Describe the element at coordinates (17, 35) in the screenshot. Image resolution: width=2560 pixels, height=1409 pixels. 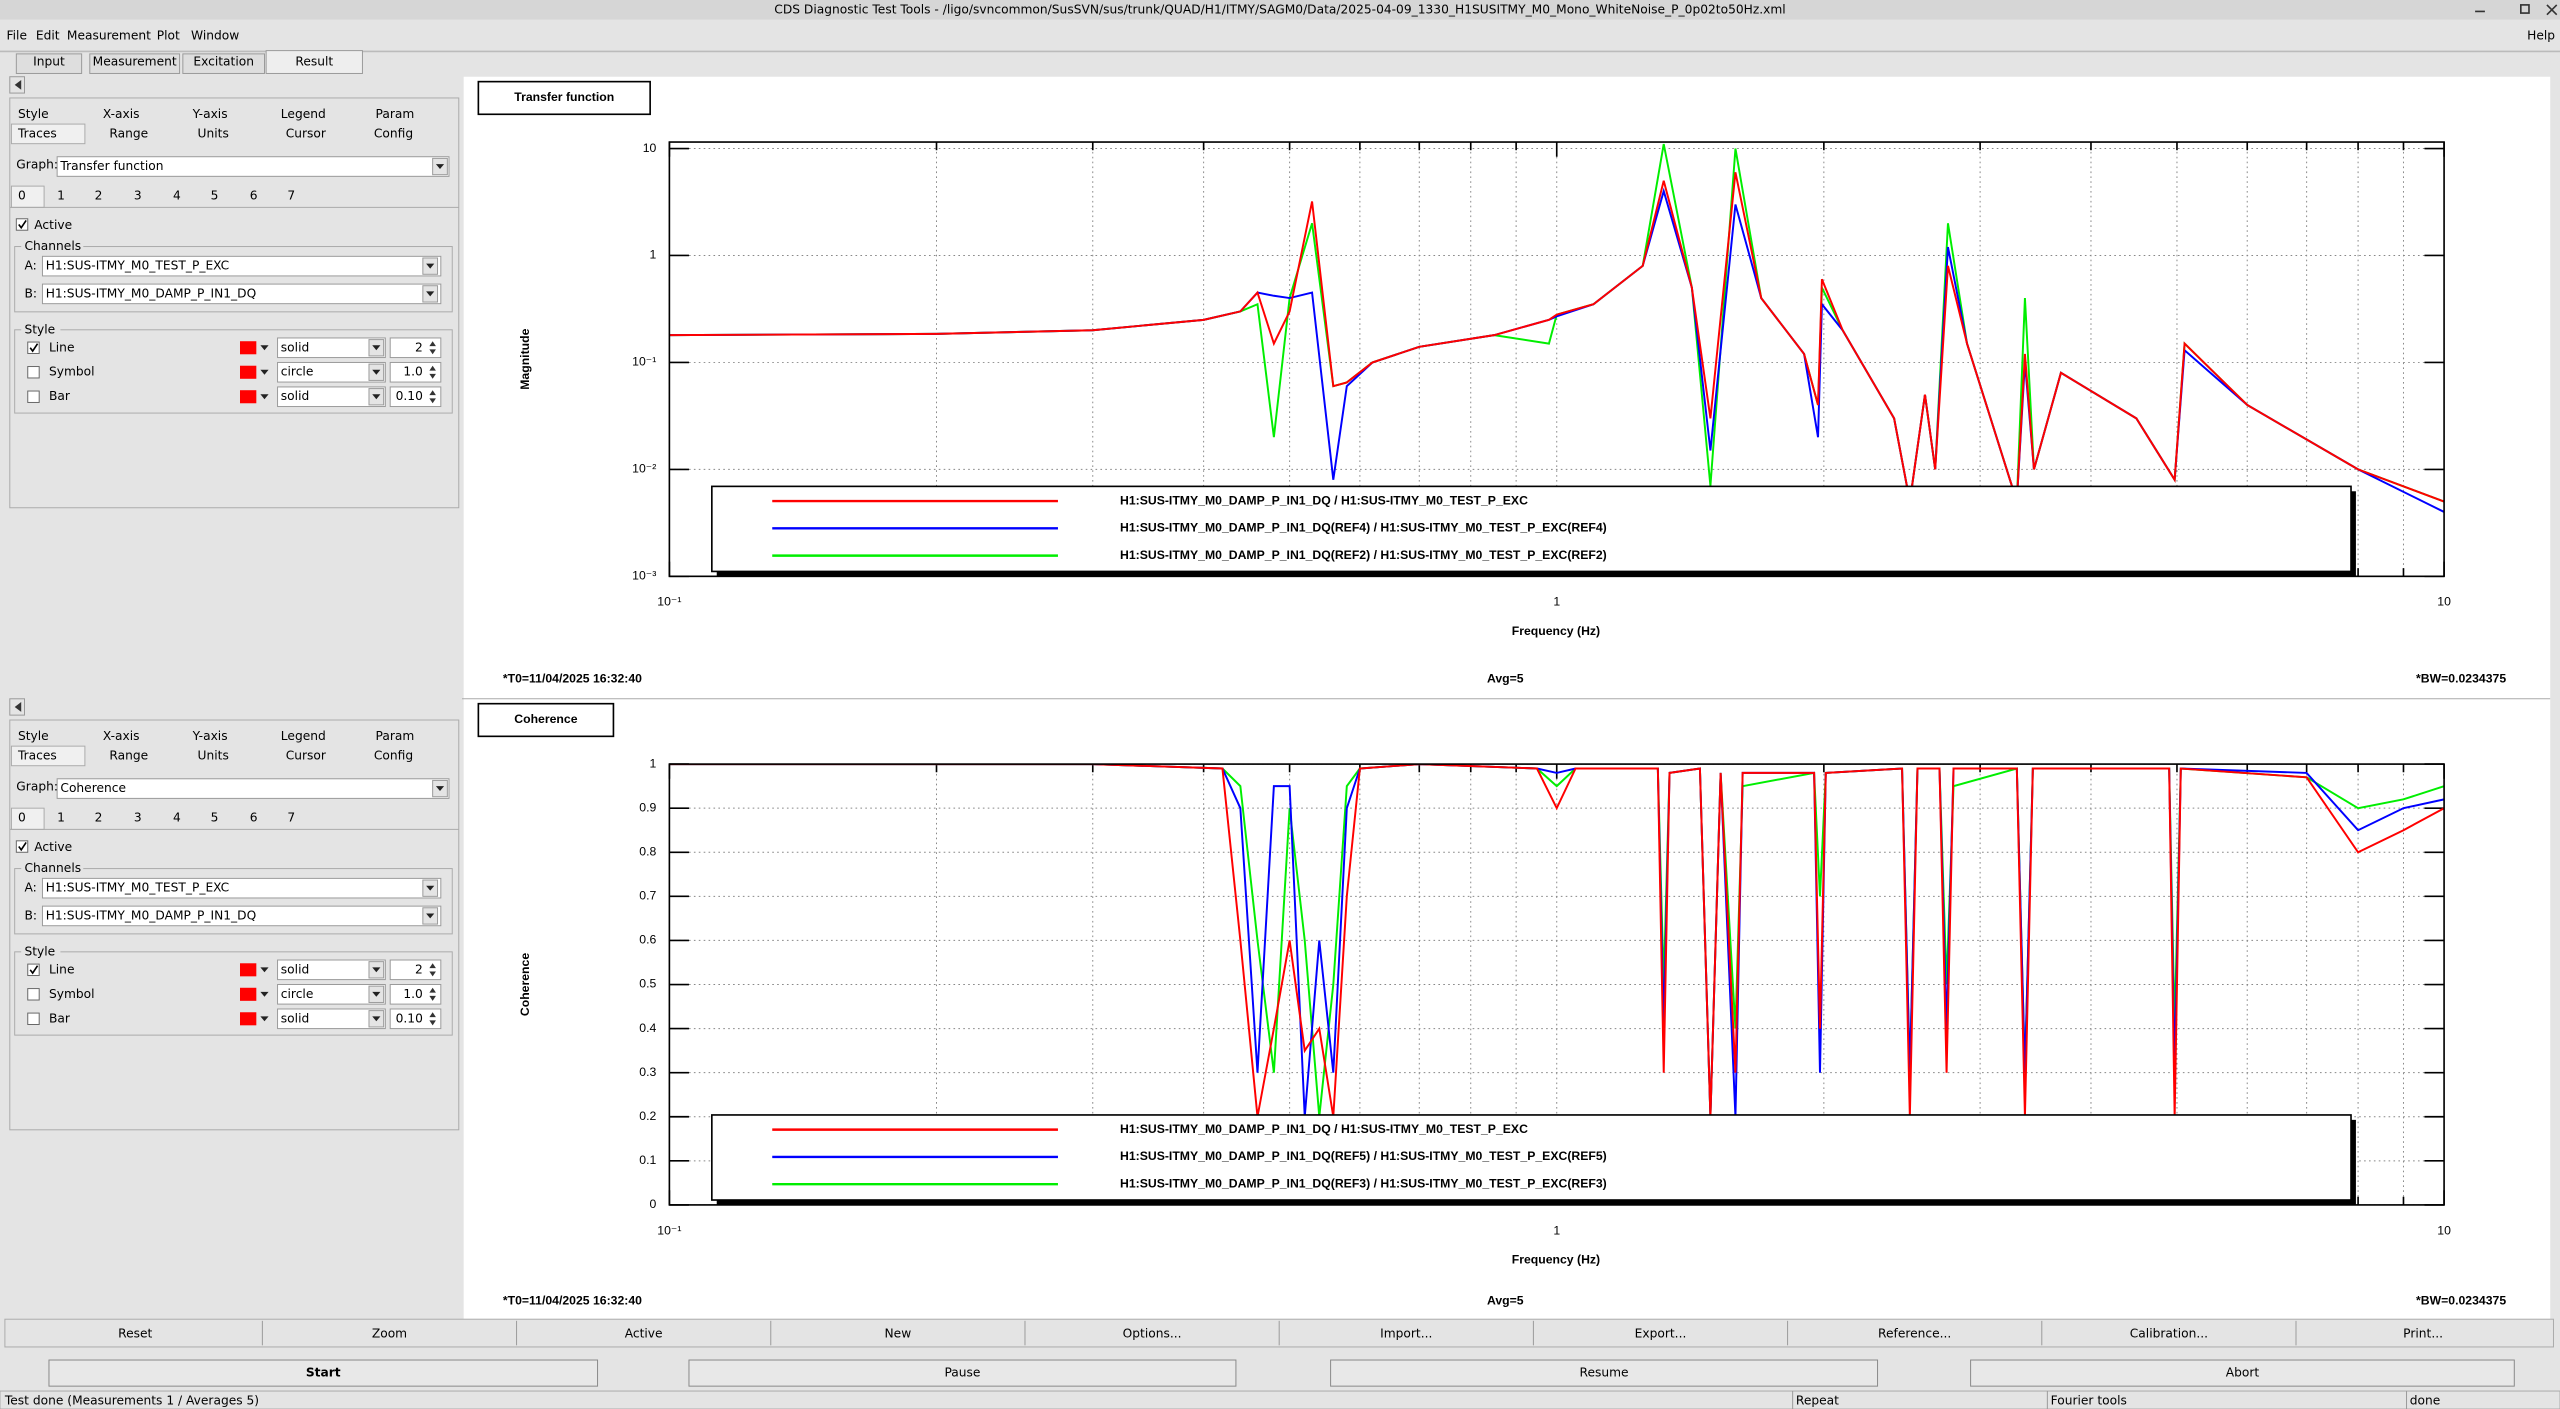
I see `menu-item: File` at that location.